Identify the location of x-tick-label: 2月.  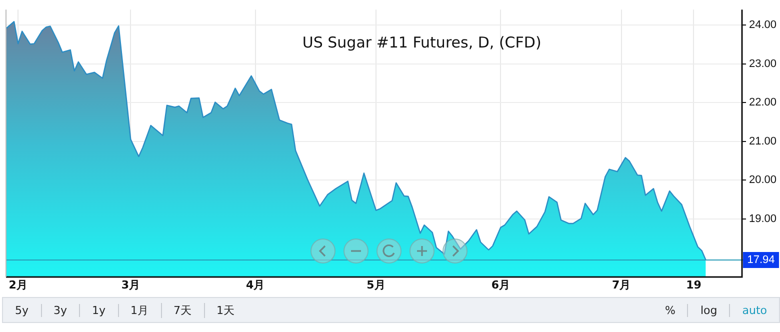
(18, 285).